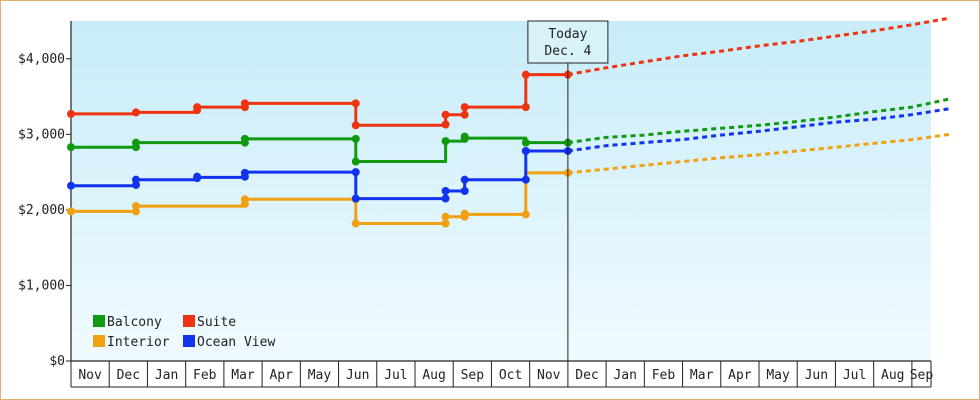 This screenshot has width=980, height=400. I want to click on legend: Balcony Suite Interior Ocean View, so click(184, 332).